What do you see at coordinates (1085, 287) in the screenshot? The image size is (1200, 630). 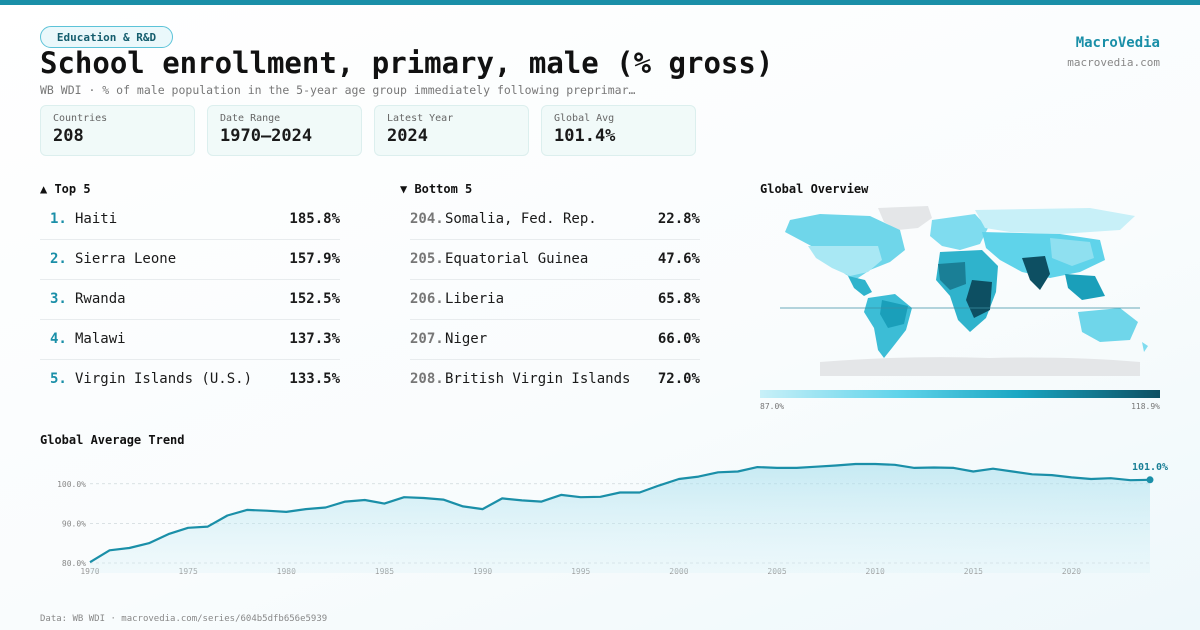 I see `map-region-southeast-asia` at bounding box center [1085, 287].